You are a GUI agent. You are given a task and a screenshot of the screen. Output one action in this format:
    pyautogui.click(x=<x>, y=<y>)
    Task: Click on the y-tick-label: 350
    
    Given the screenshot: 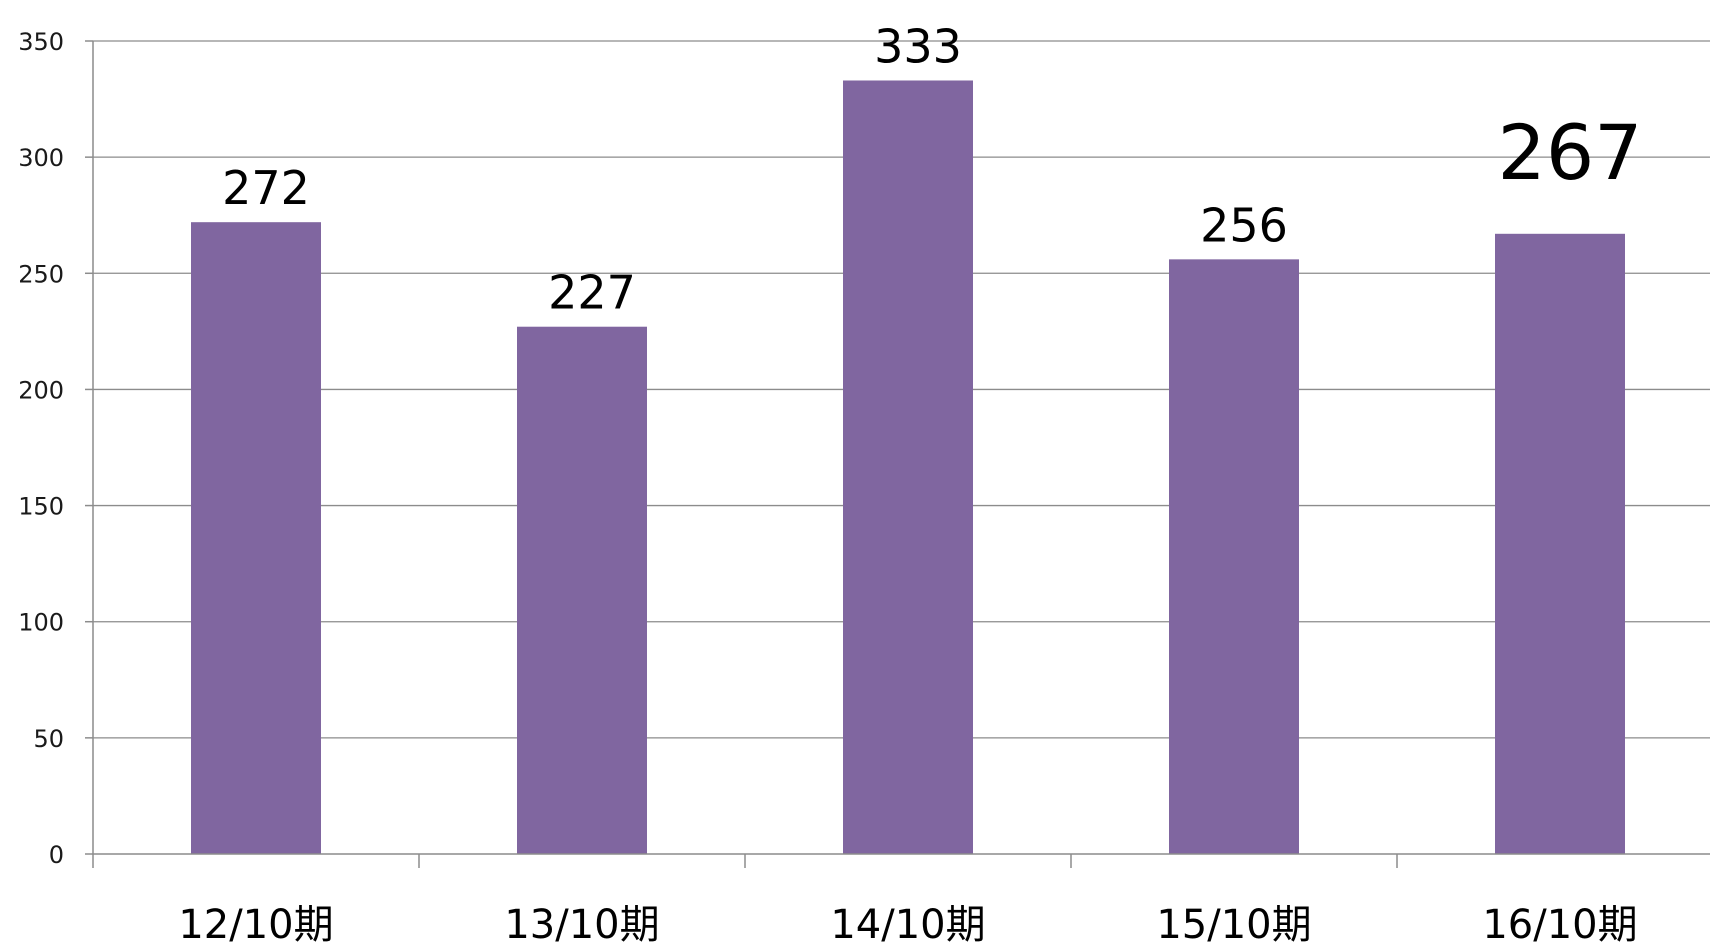 What is the action you would take?
    pyautogui.click(x=41, y=42)
    